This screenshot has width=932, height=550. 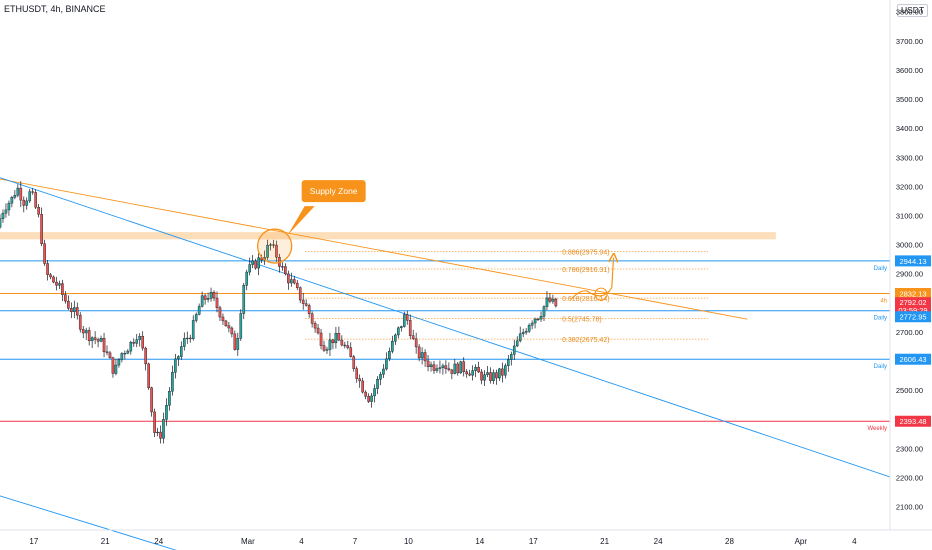 I want to click on blue-descending-trendline-lower, so click(x=88, y=522).